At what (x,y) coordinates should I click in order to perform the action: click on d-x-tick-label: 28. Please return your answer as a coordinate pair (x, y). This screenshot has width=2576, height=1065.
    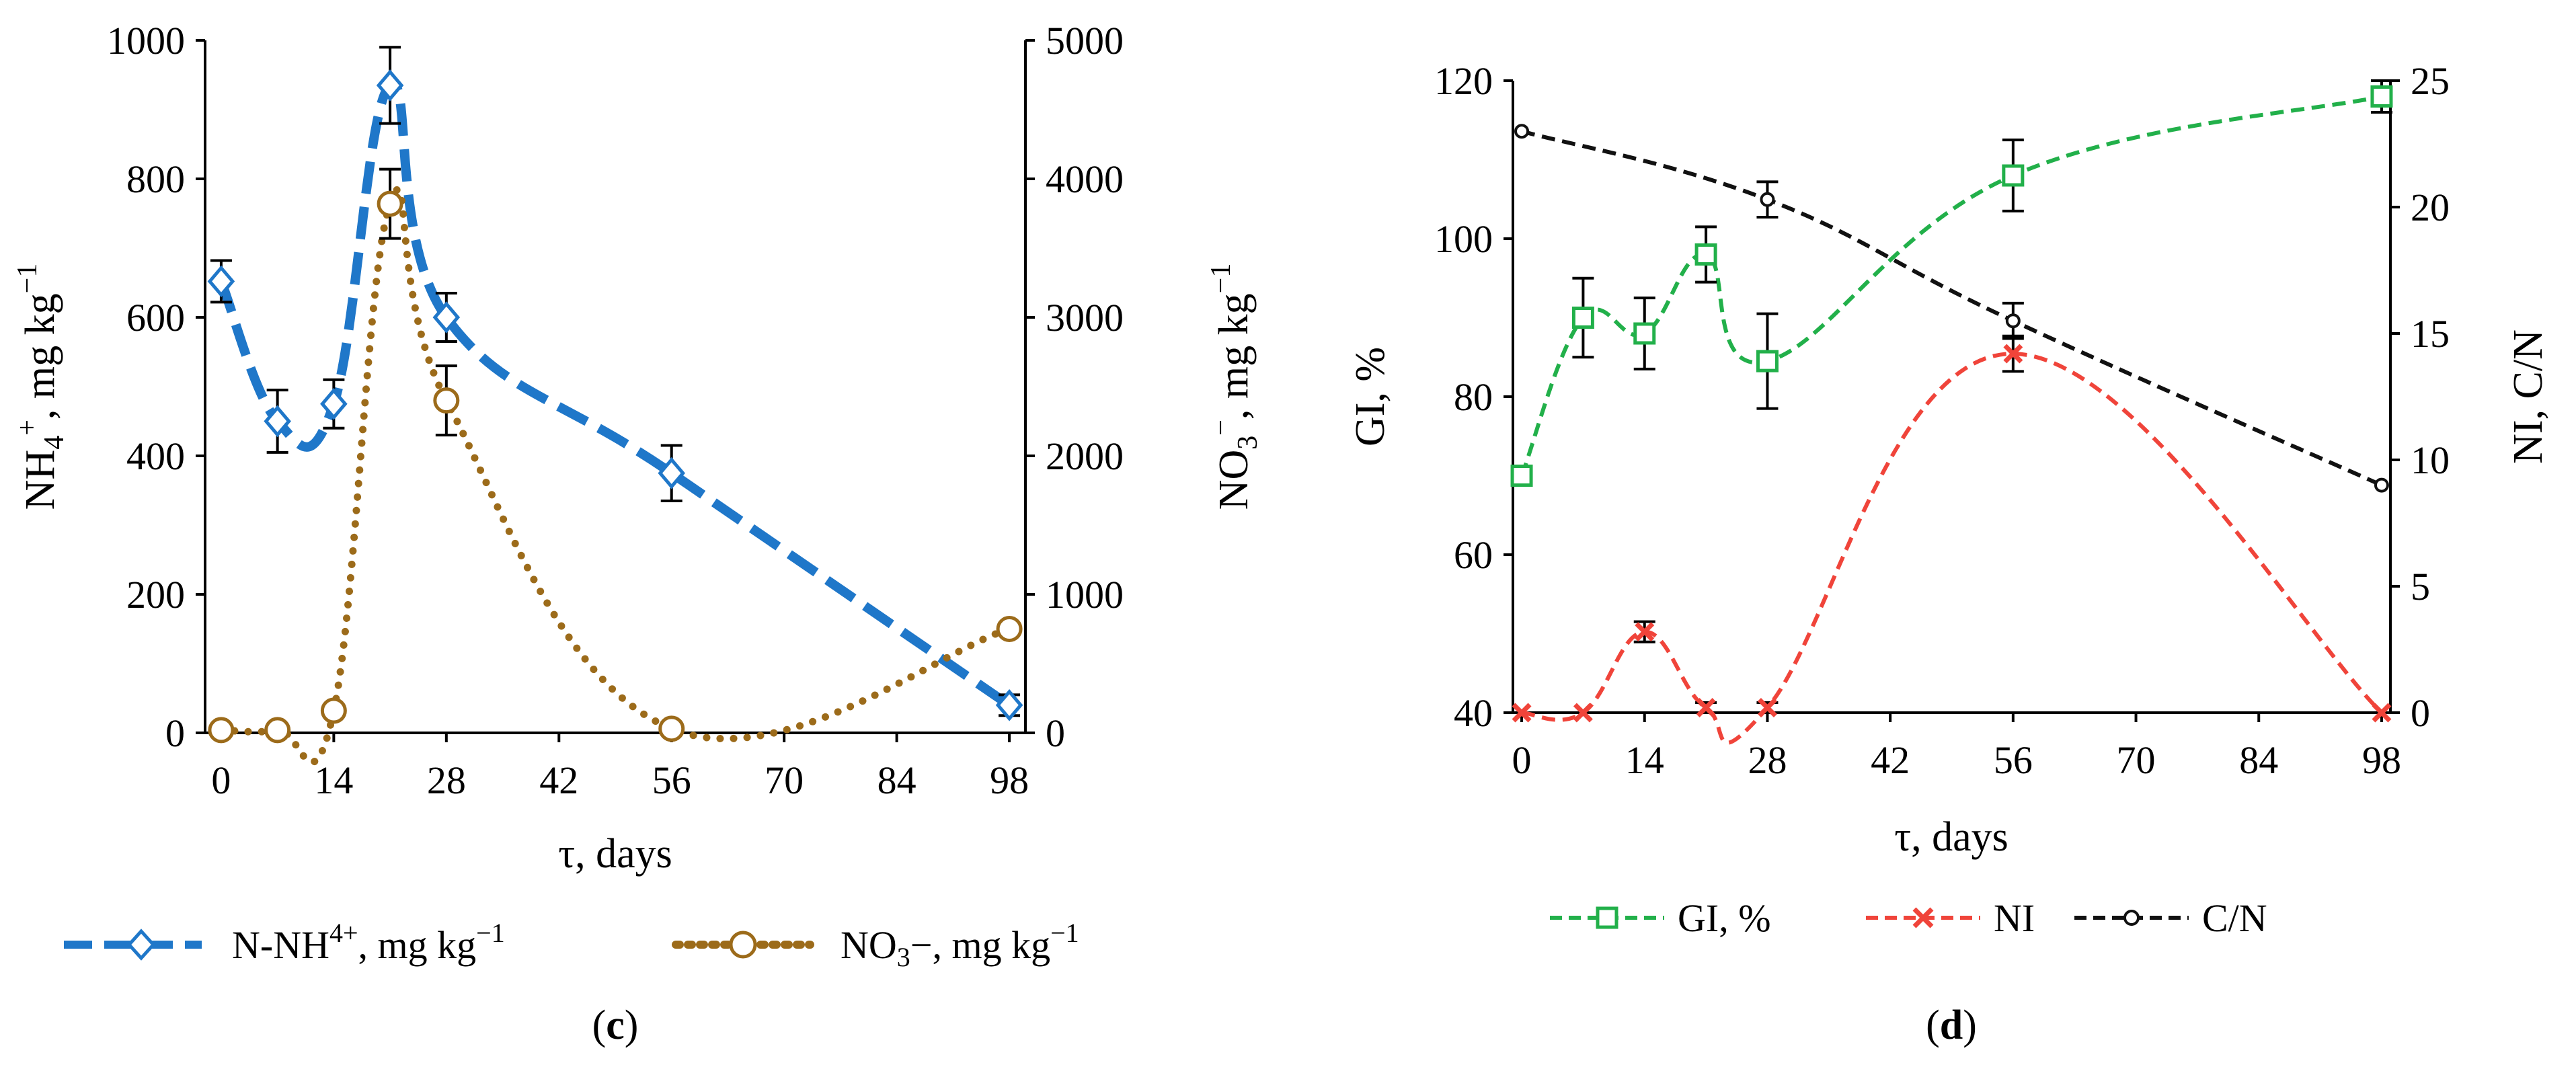
    Looking at the image, I should click on (1768, 760).